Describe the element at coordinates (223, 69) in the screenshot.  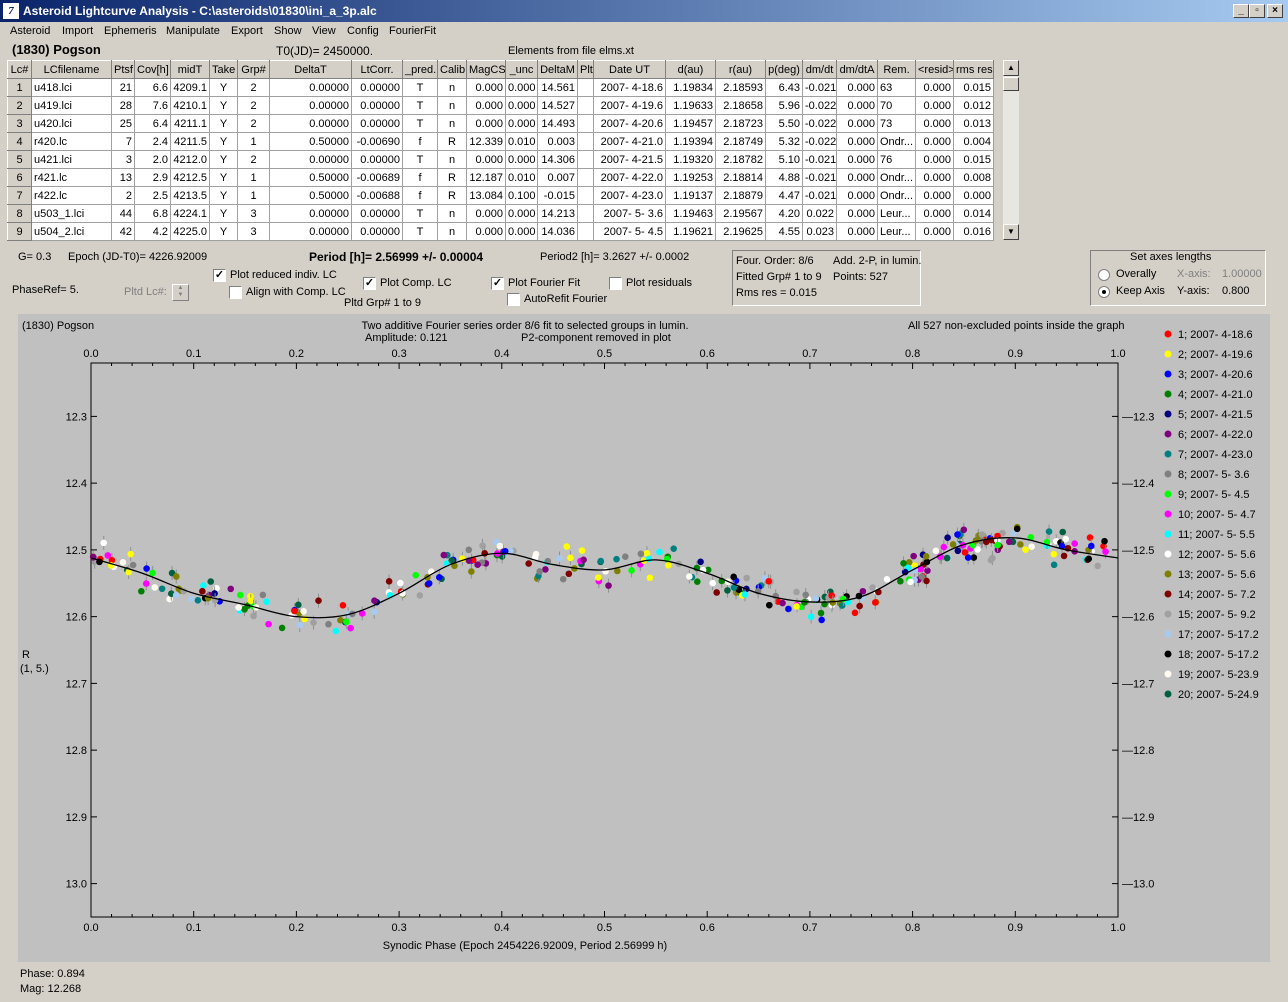
I see `column-header: Take` at that location.